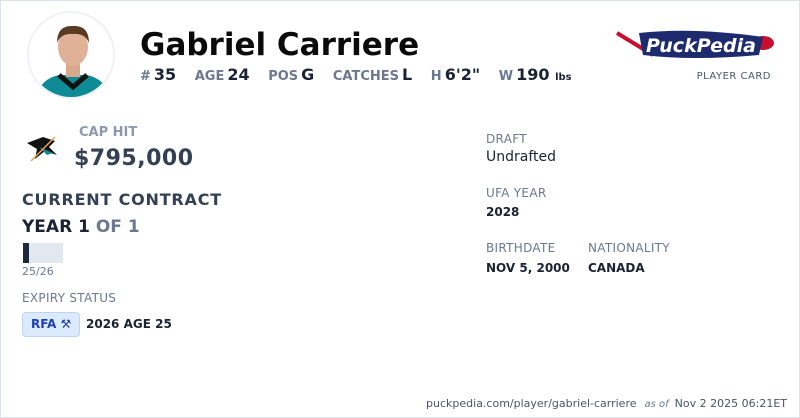  I want to click on cap-hit-label: CAP HIT, so click(108, 132).